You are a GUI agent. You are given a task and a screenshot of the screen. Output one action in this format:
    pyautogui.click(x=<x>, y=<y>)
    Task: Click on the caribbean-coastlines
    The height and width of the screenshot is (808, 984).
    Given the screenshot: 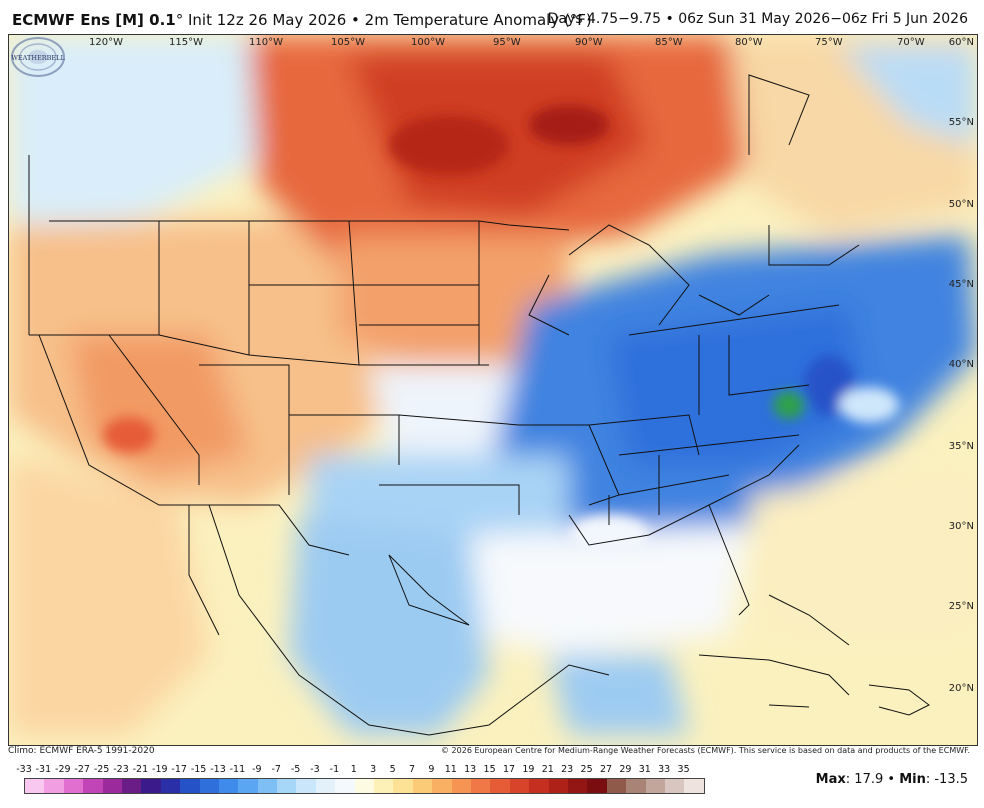 What is the action you would take?
    pyautogui.click(x=814, y=655)
    